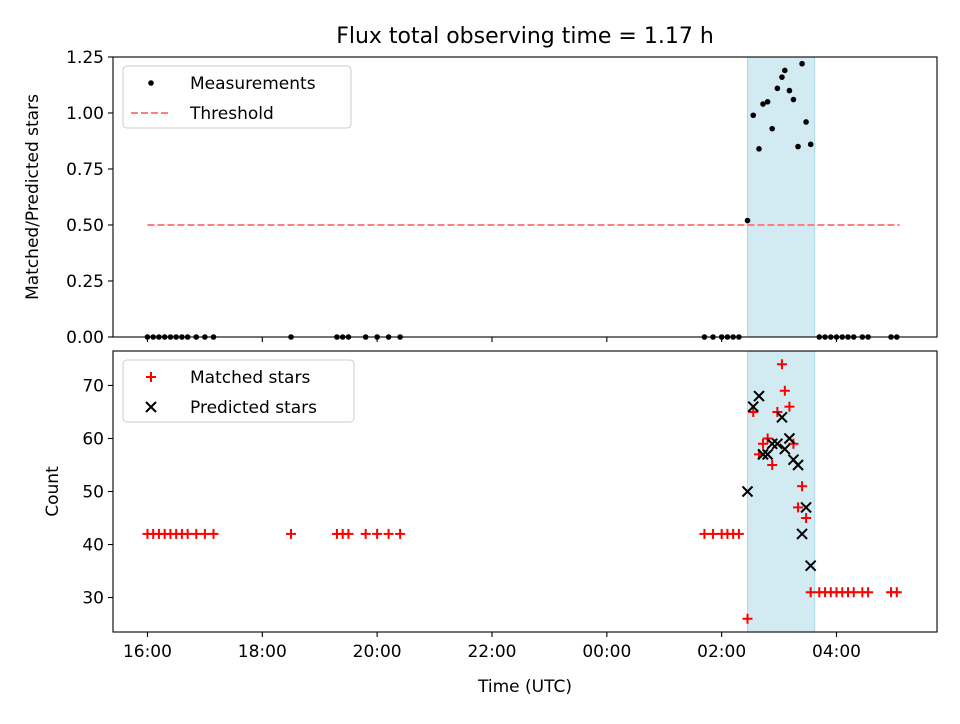 This screenshot has width=960, height=724. I want to click on x-tick-label: 16:00, so click(147, 652).